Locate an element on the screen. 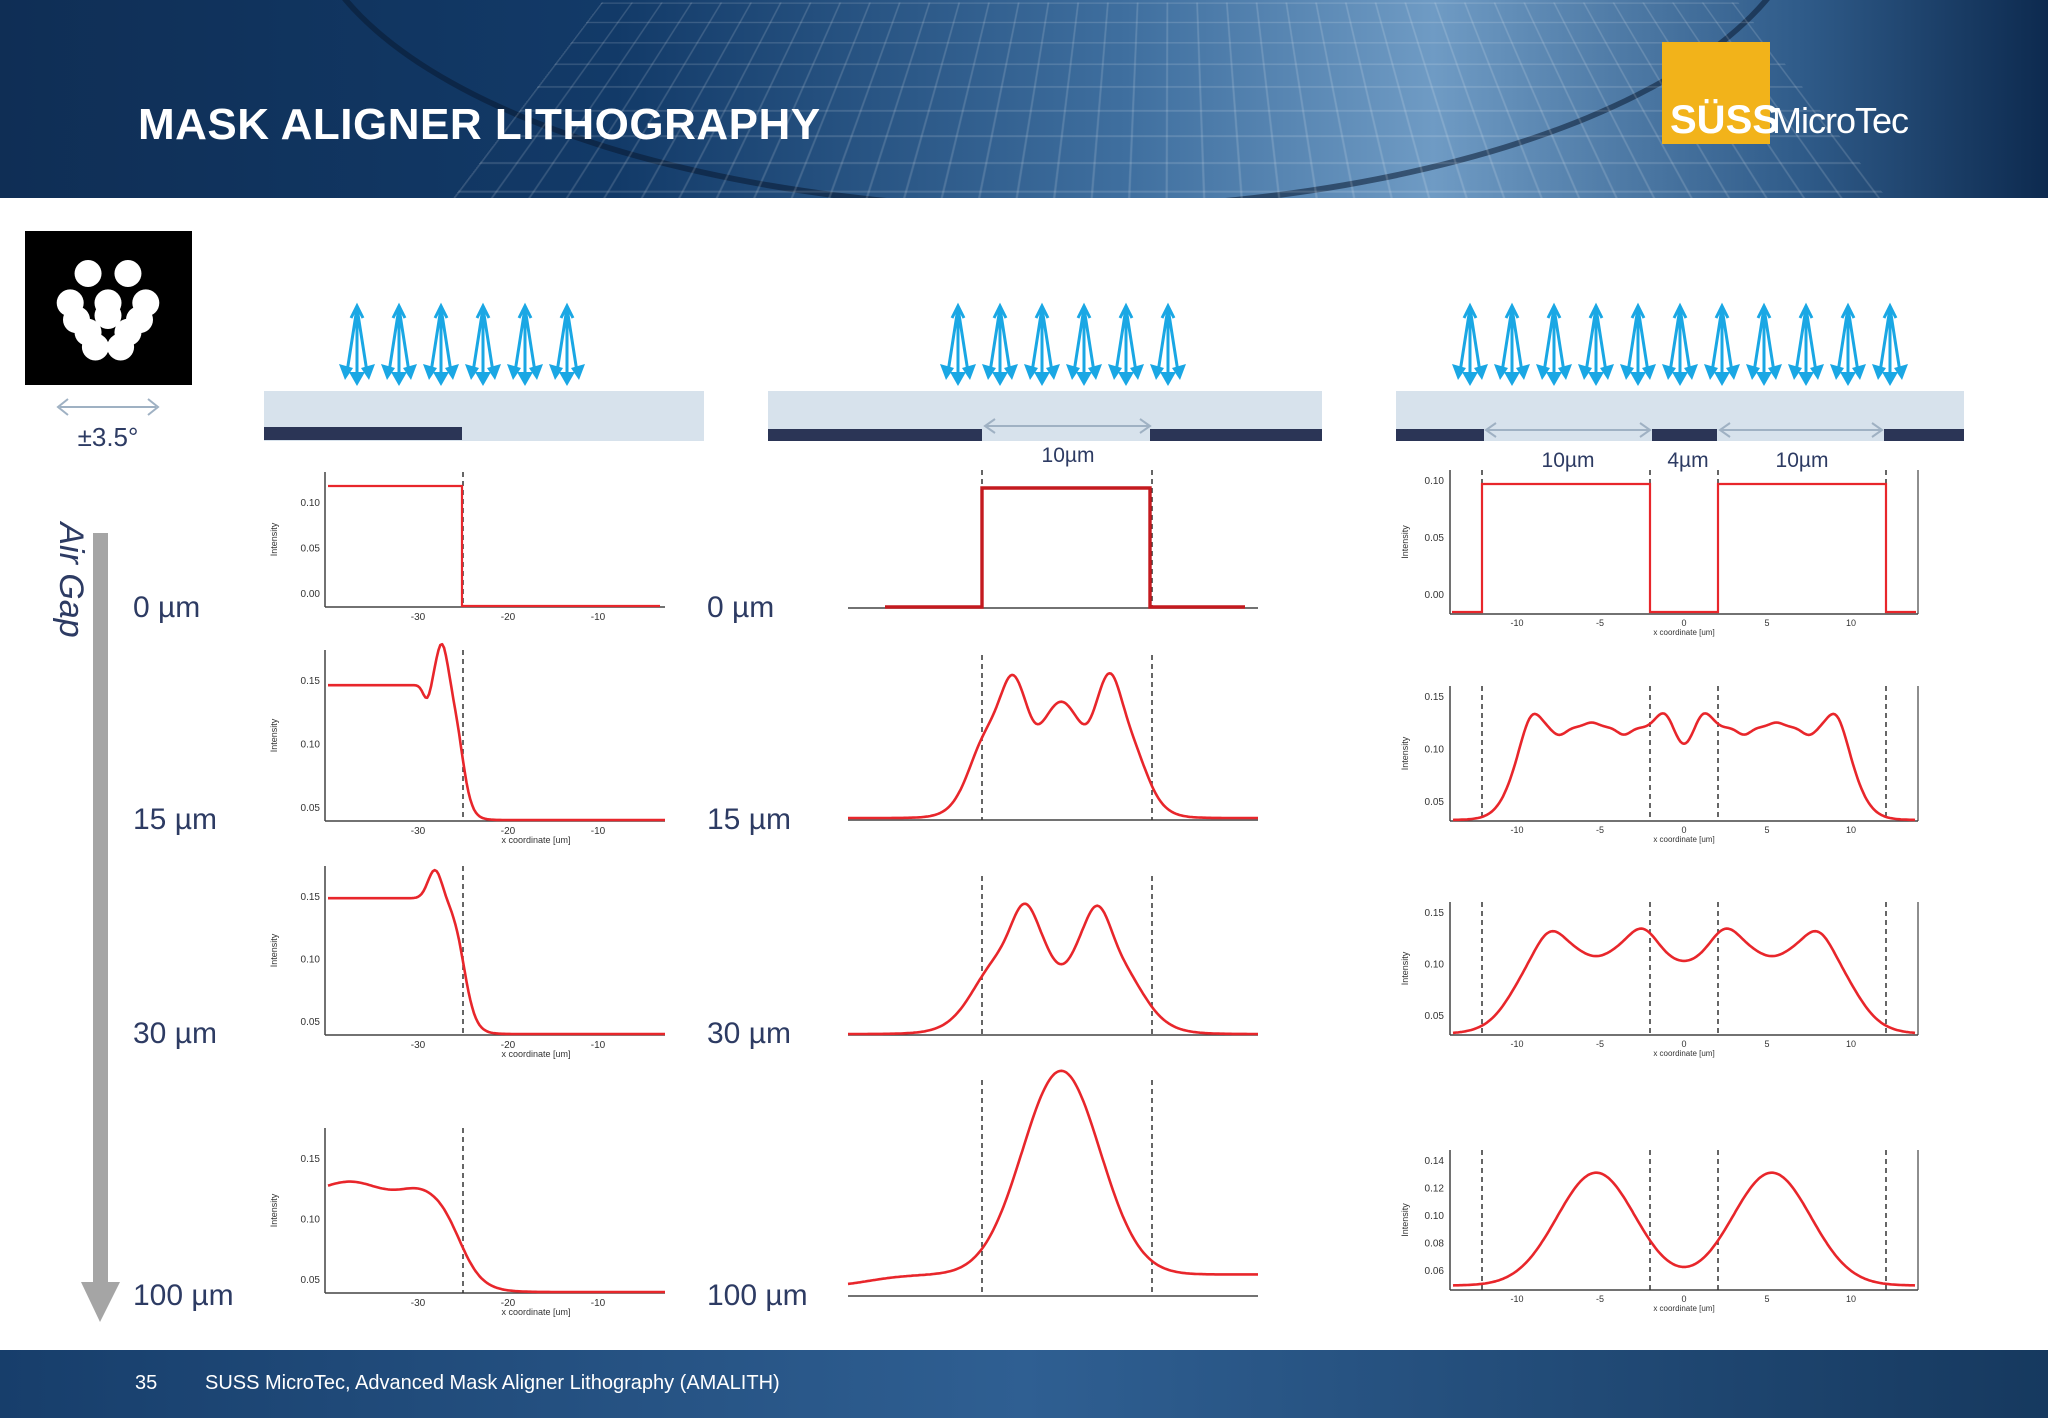 This screenshot has width=2048, height=1418. mask-chrome-right-b is located at coordinates (1684, 435).